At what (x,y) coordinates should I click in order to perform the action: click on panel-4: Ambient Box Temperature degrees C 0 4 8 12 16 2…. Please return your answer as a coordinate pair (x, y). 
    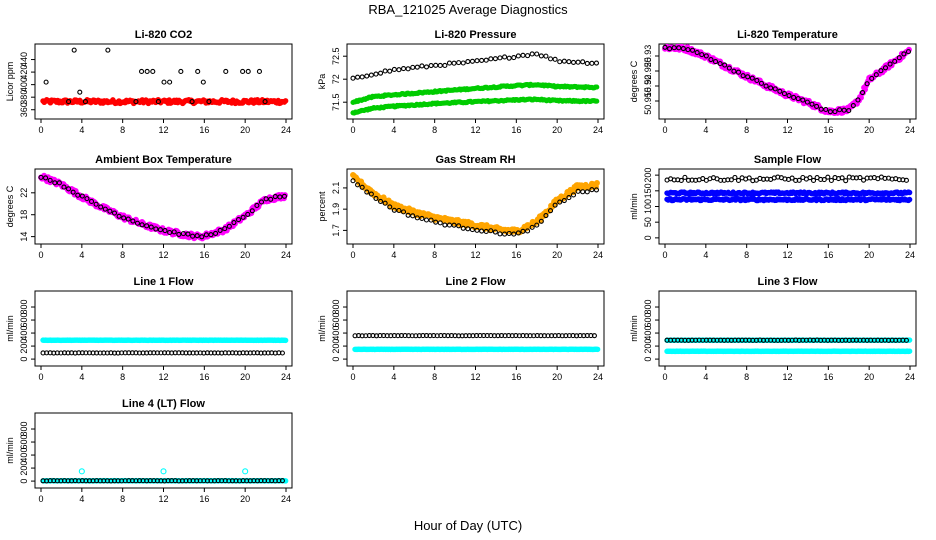
    Looking at the image, I should click on (149, 207).